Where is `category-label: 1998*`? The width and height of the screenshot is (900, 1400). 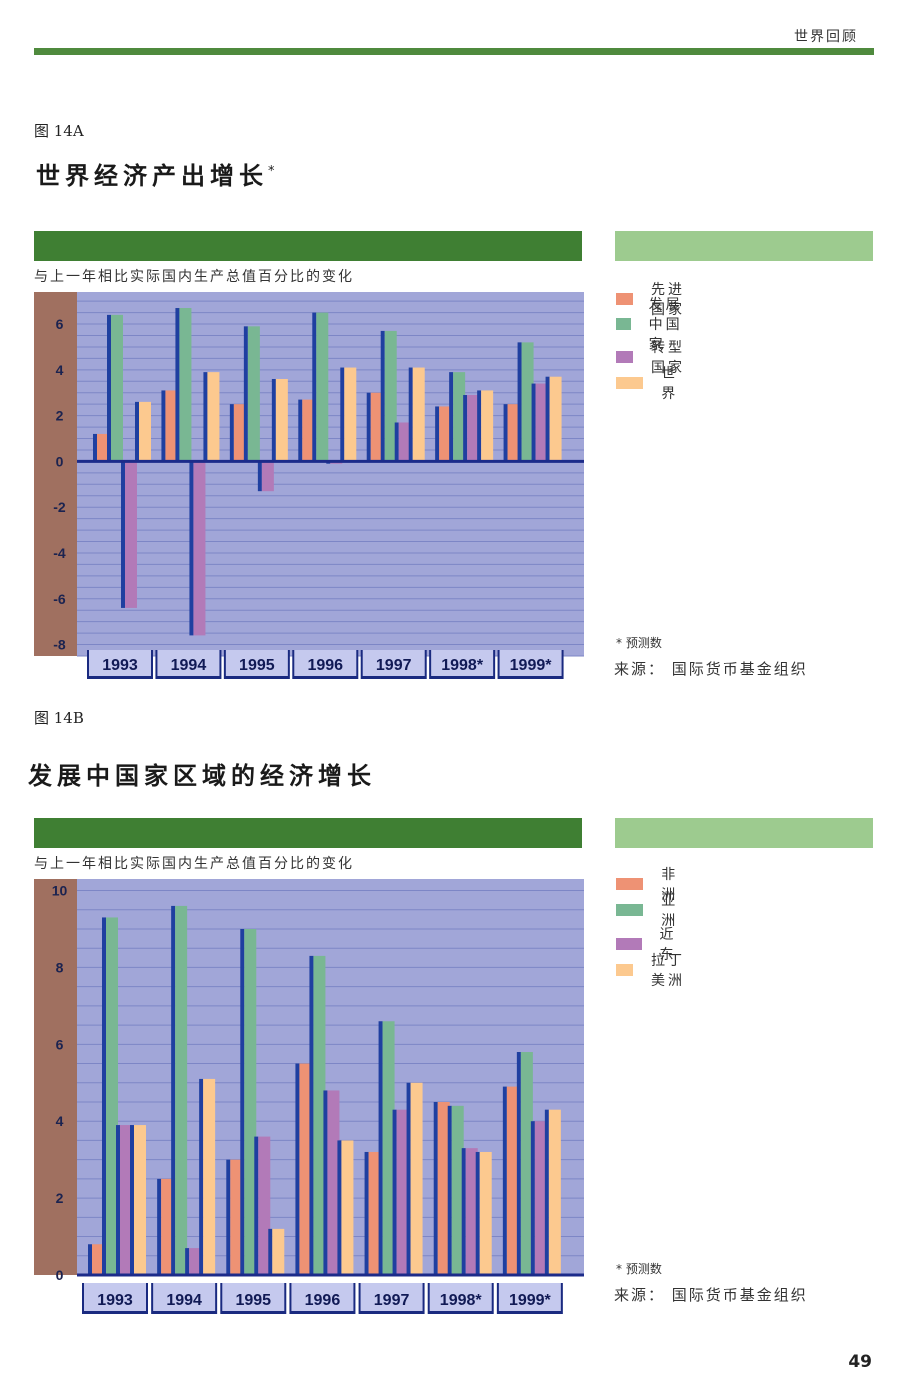 category-label: 1998* is located at coordinates (461, 1300).